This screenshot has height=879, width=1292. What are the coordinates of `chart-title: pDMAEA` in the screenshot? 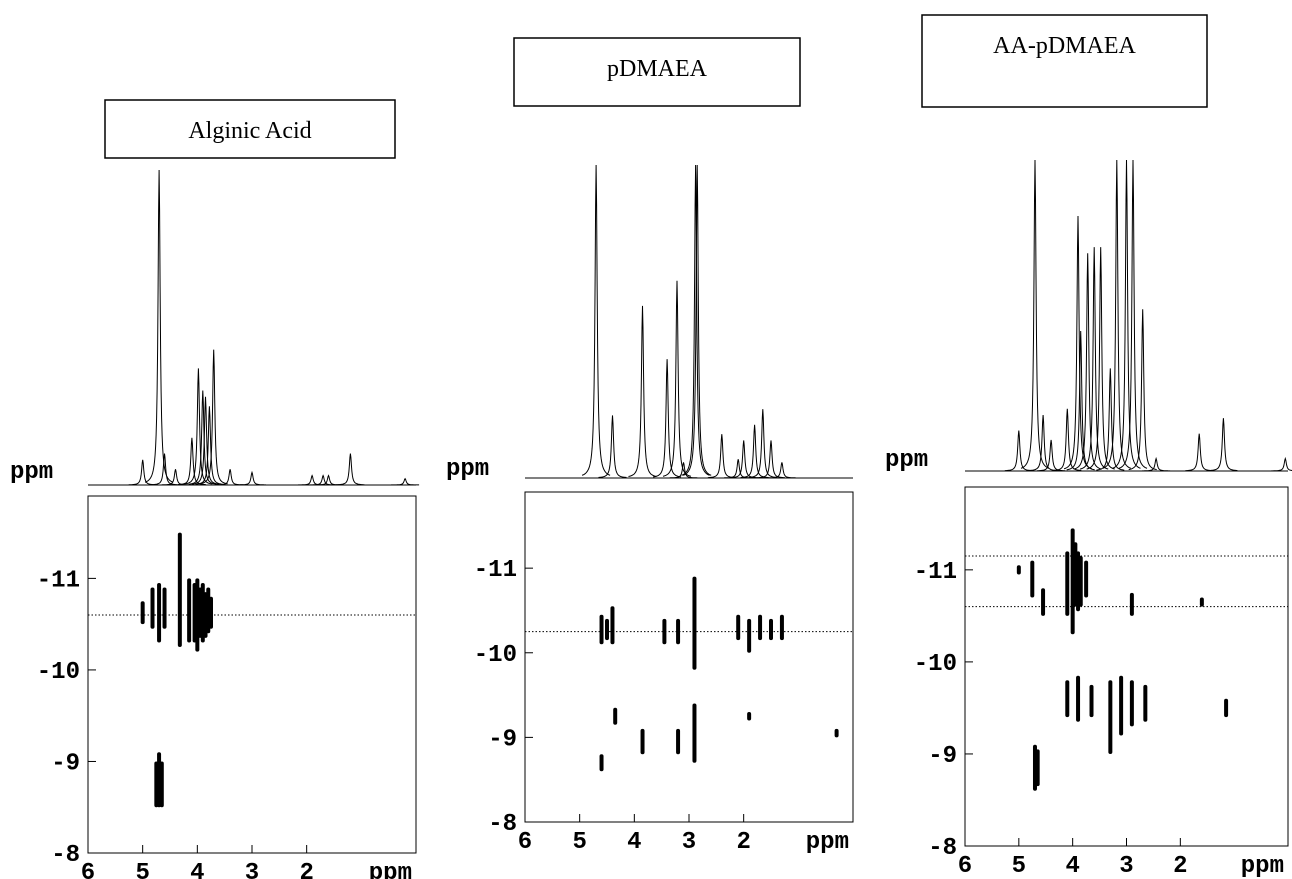 It's located at (657, 69).